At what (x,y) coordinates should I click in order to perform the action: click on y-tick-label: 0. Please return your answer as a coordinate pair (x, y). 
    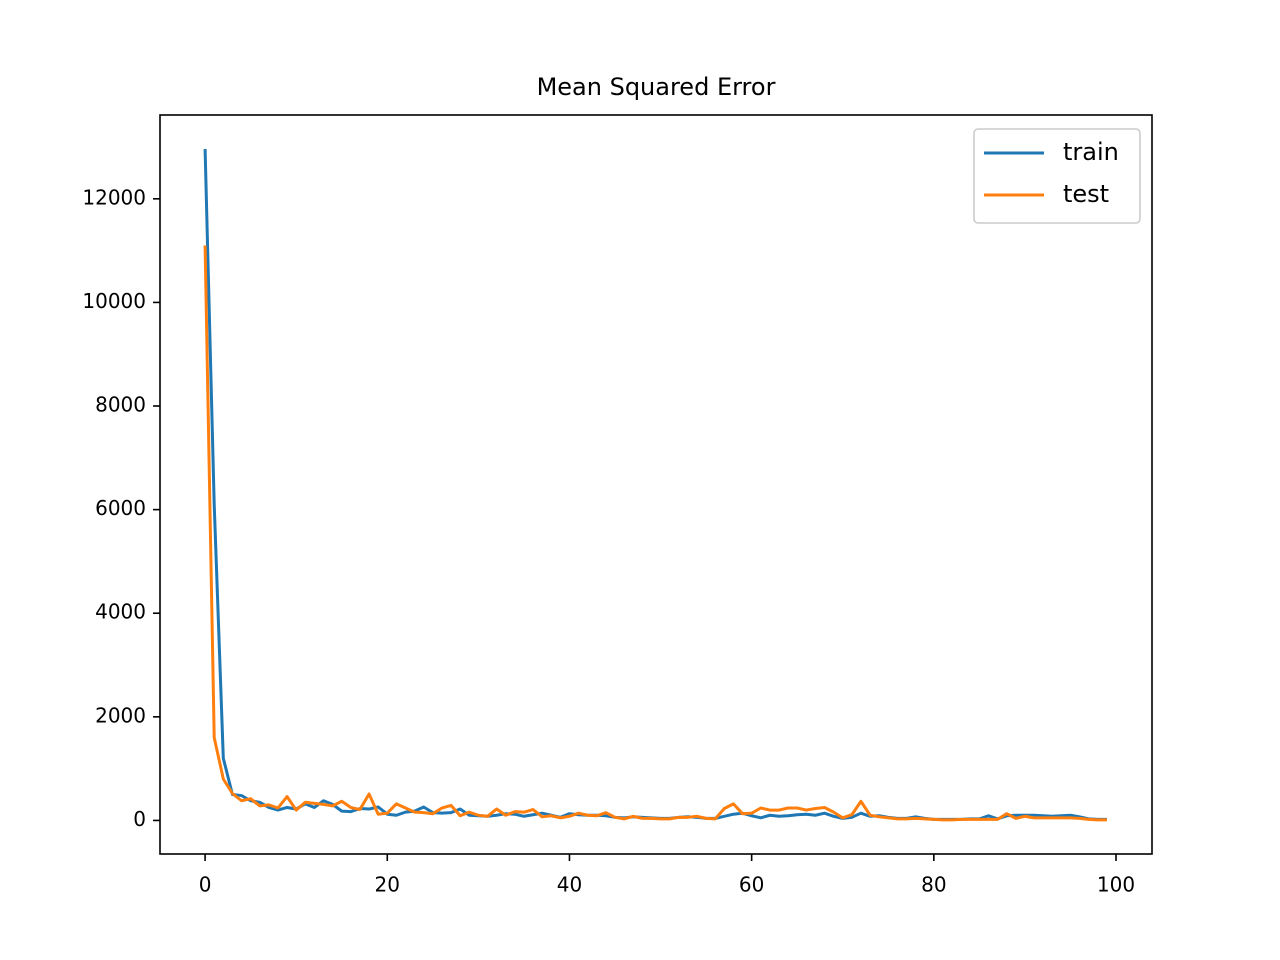
    Looking at the image, I should click on (139, 819).